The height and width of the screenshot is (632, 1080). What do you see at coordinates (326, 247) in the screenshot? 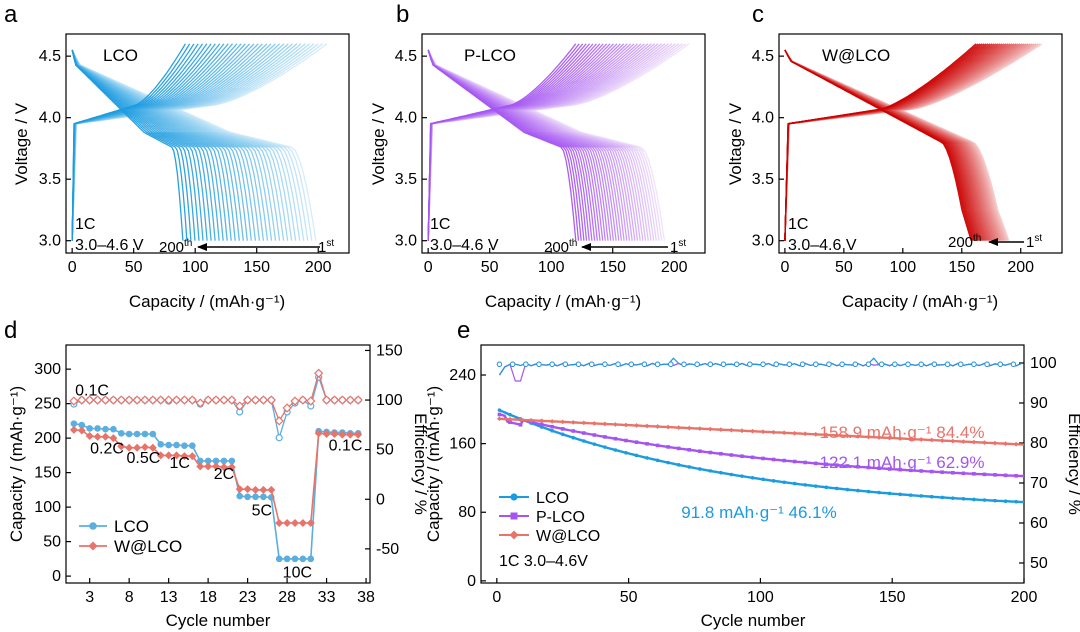
I see `panel-a-first-label: 1st` at bounding box center [326, 247].